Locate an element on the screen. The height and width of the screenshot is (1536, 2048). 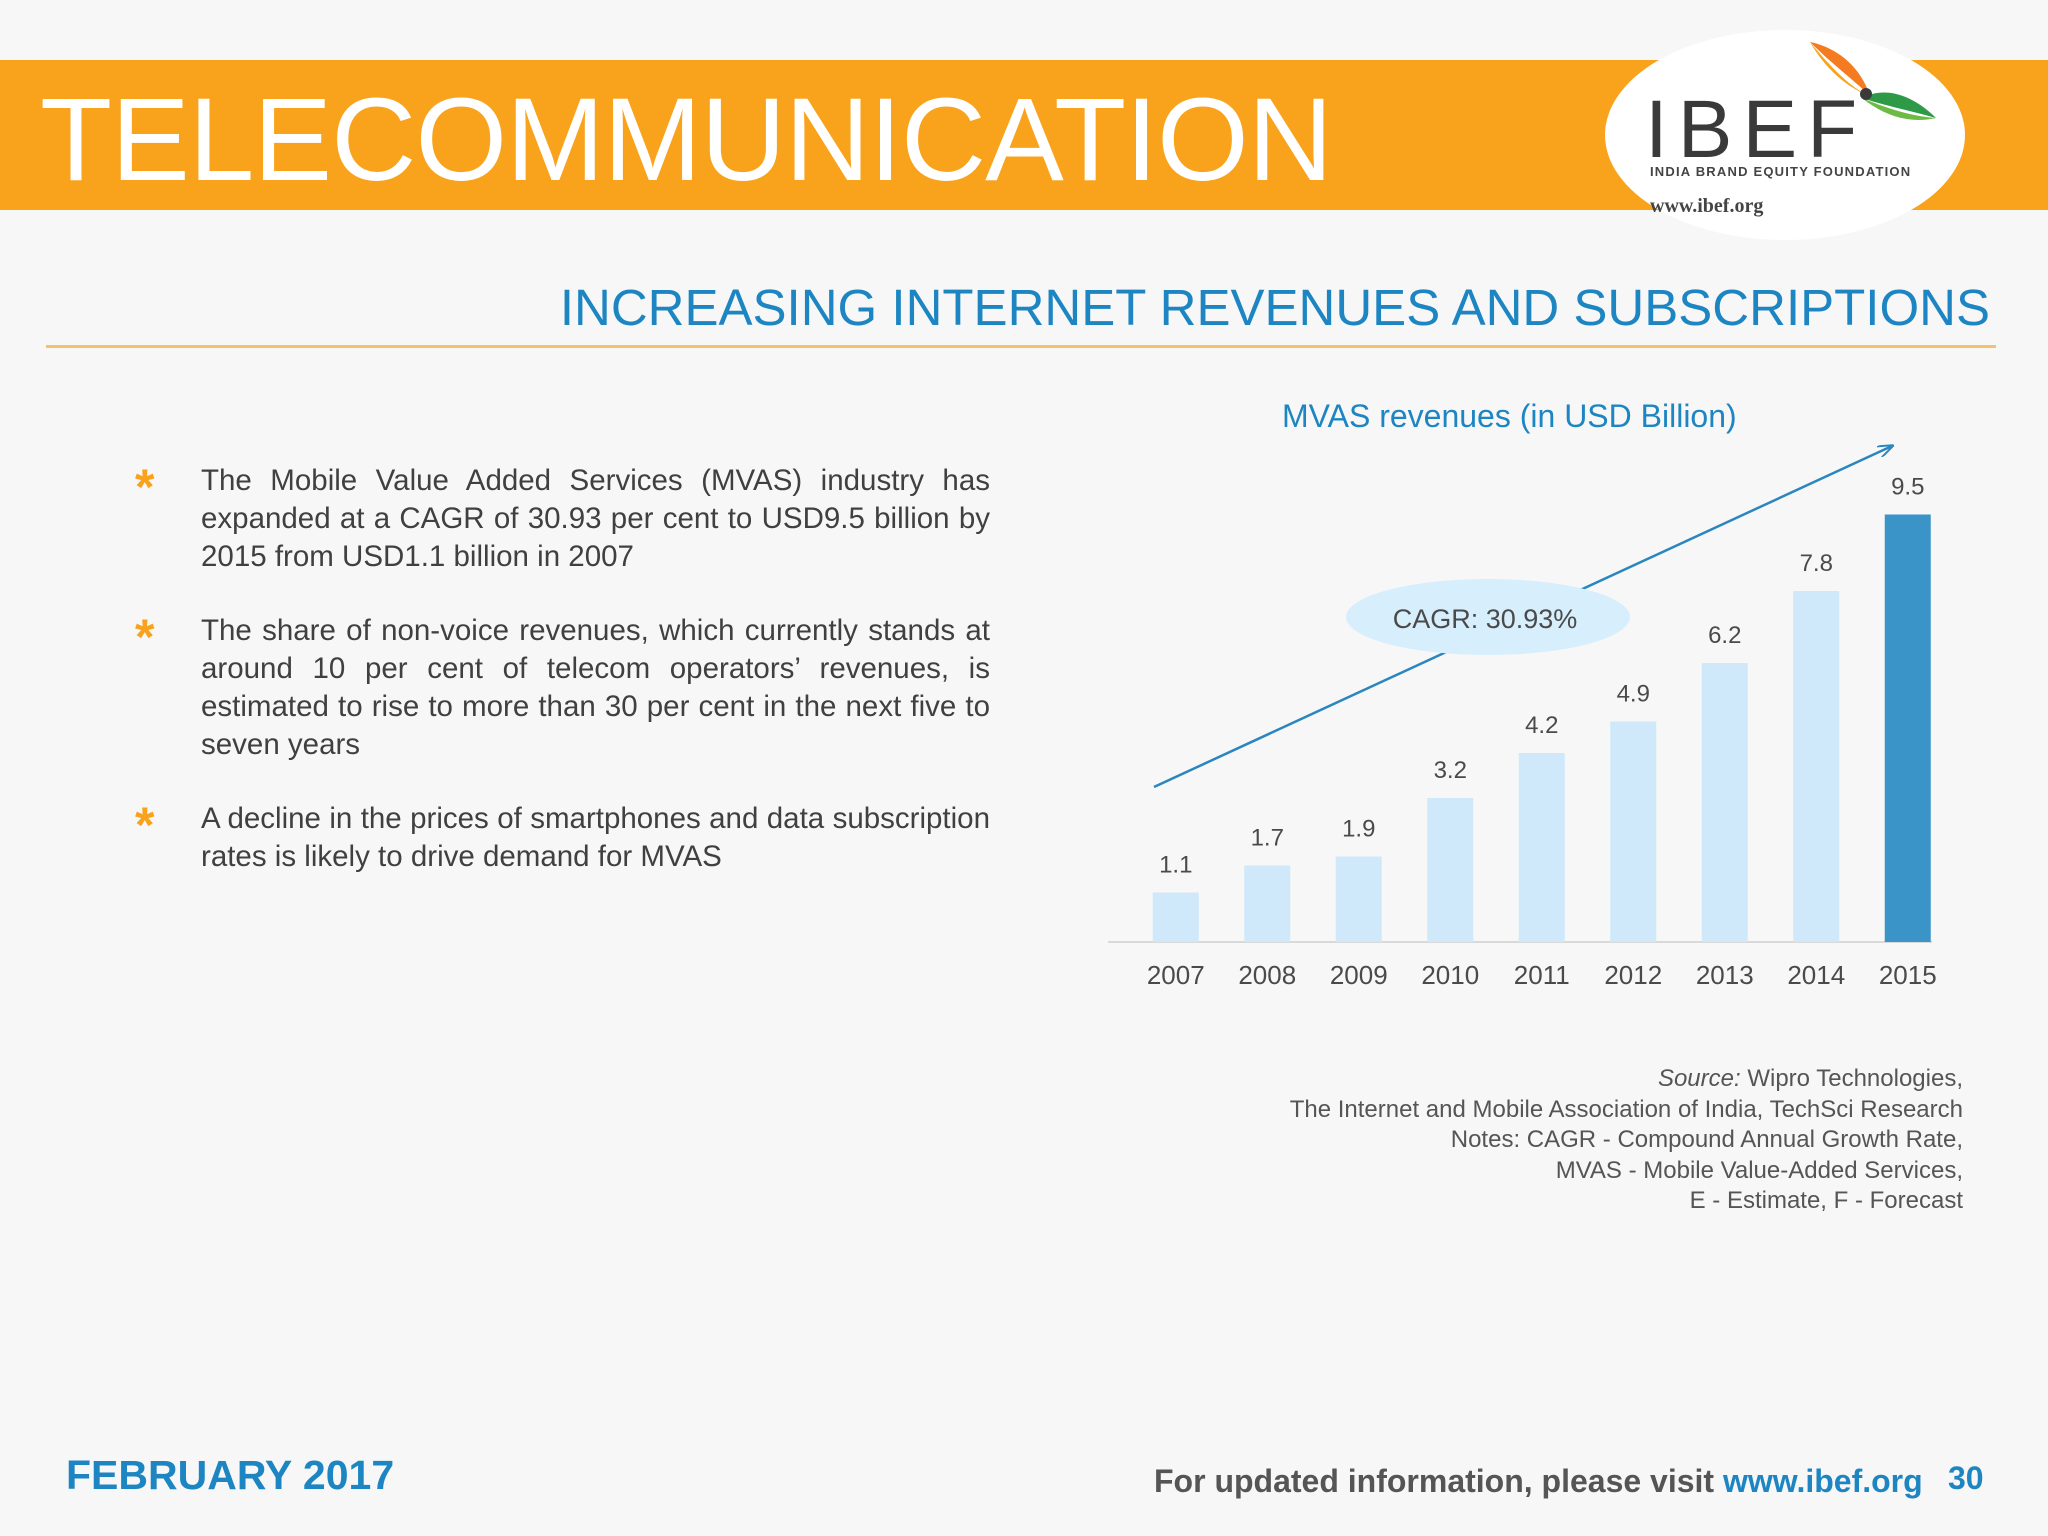
source-text: Wipro Technologies, is located at coordinates (1855, 1078).